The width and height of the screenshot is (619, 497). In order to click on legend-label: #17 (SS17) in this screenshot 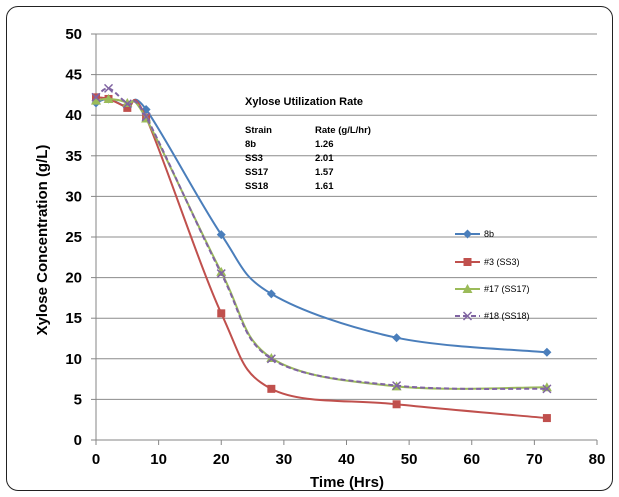, I will do `click(507, 289)`.